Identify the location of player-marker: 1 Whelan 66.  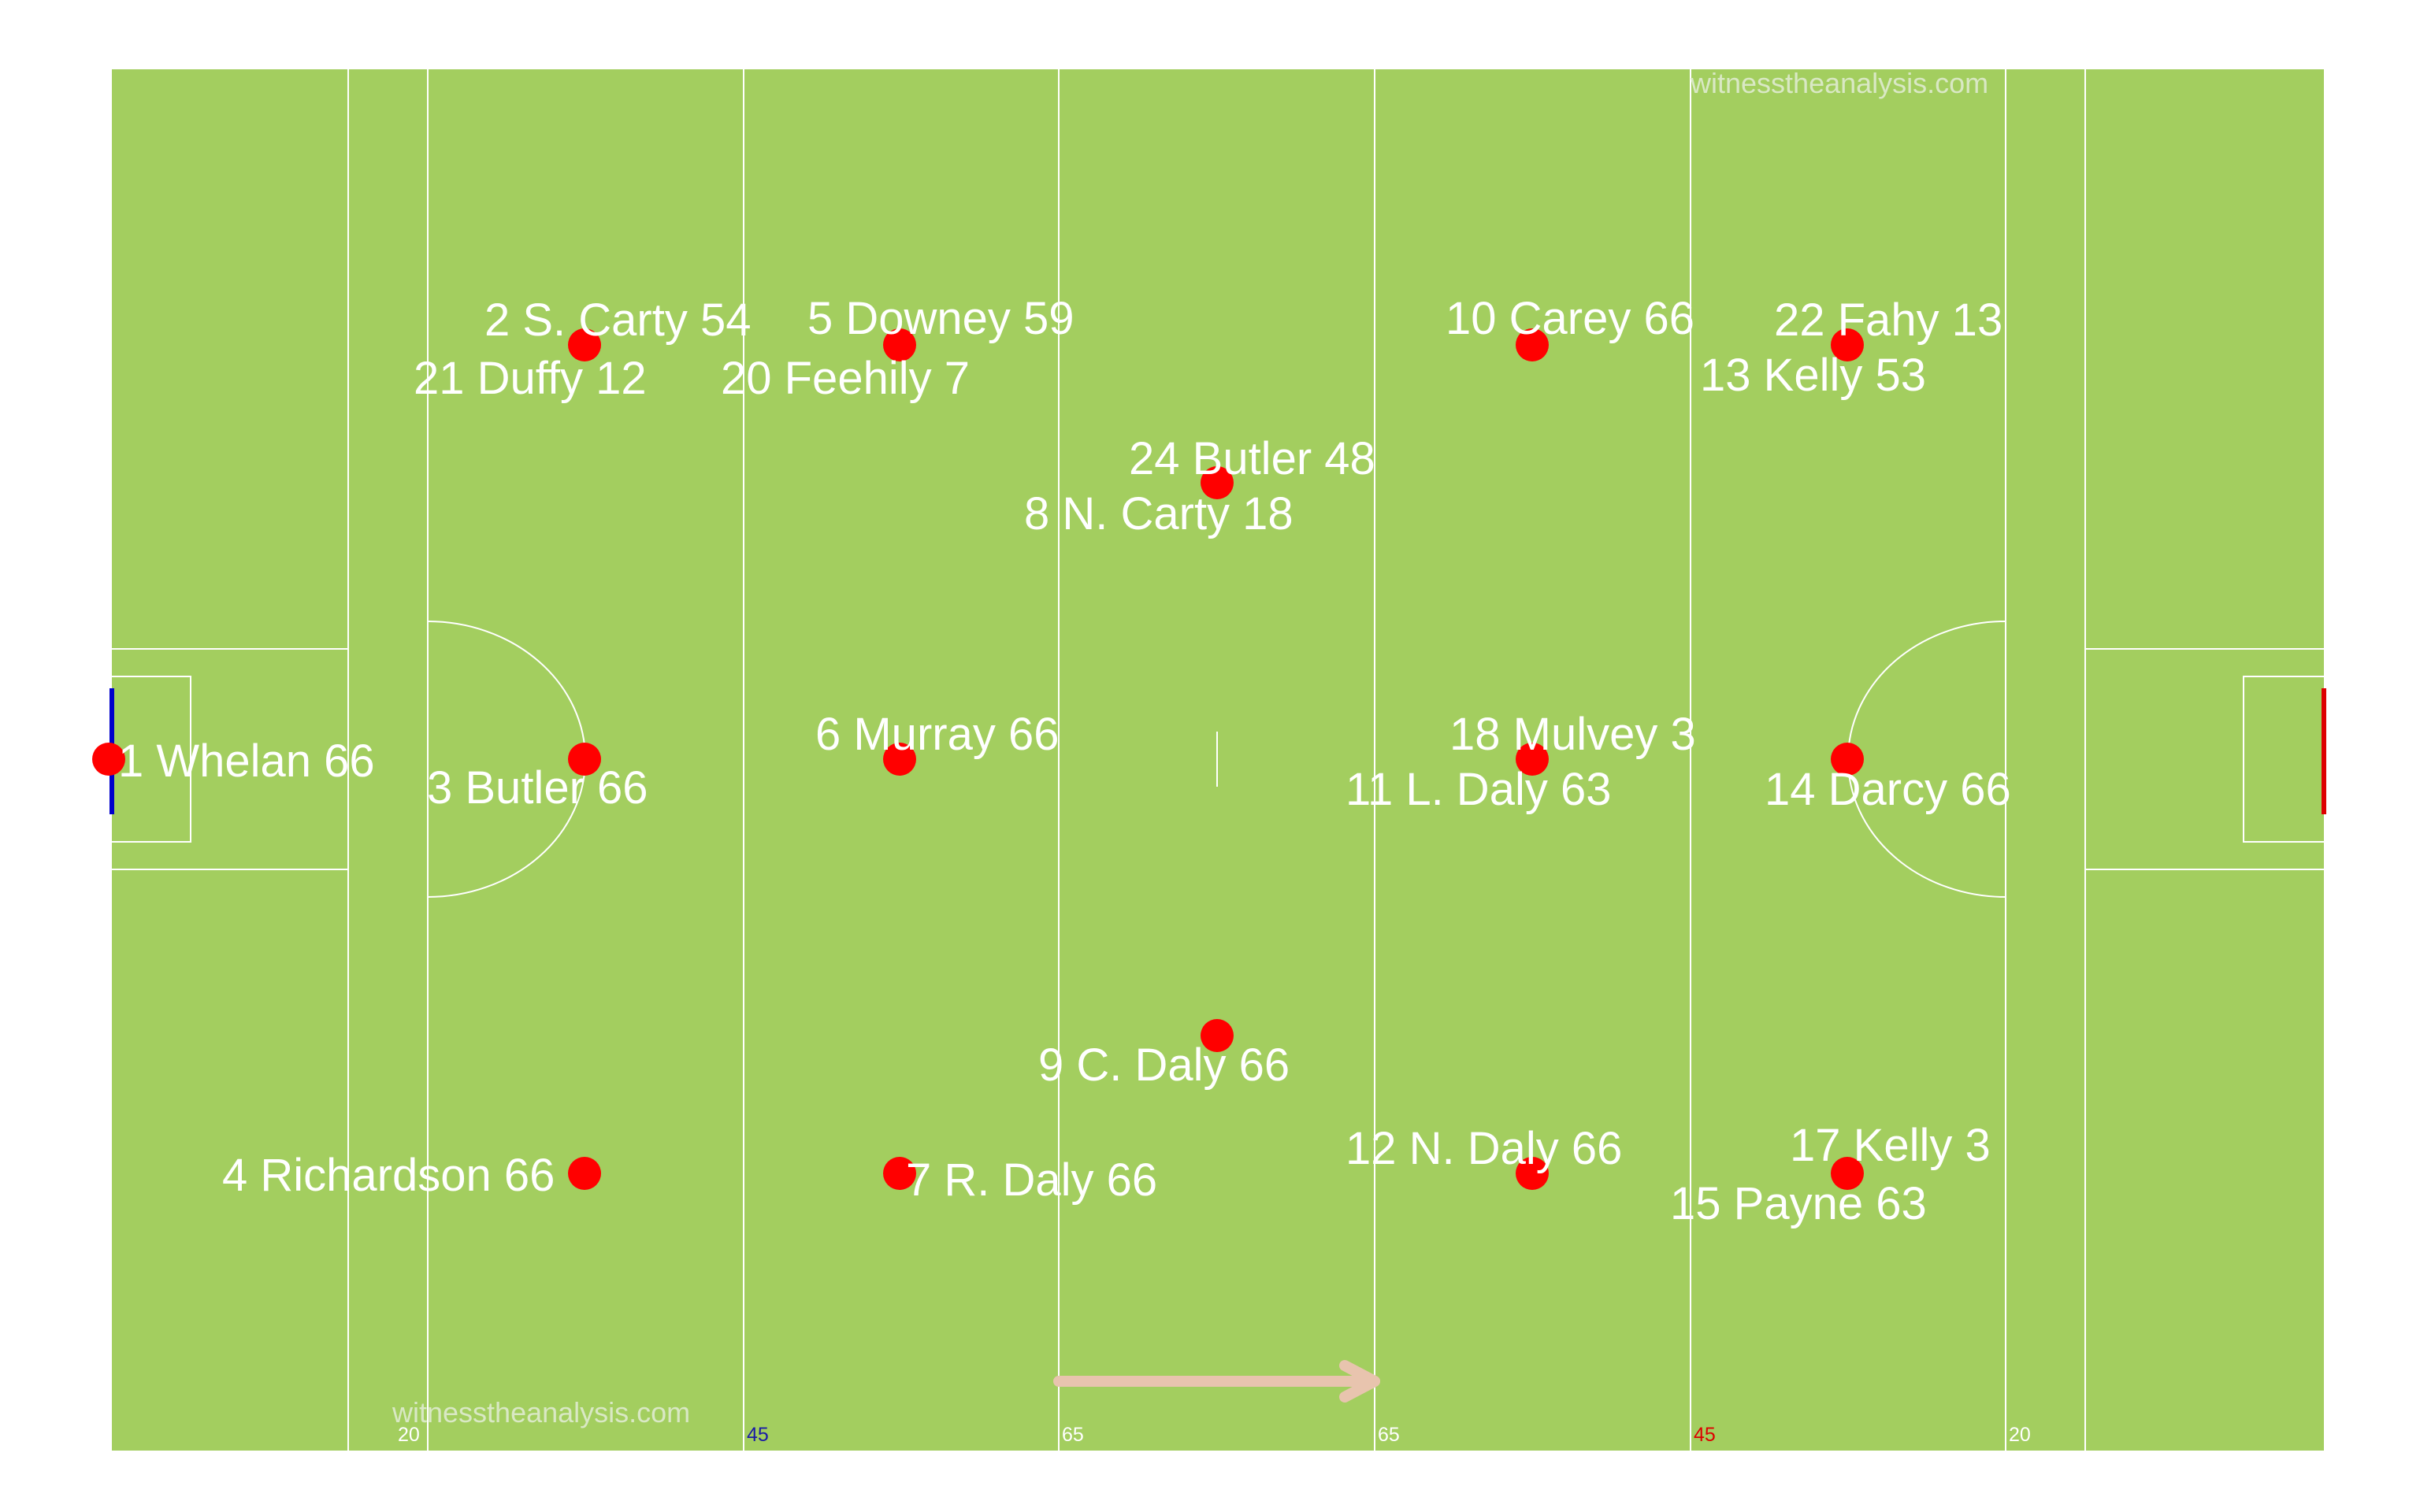
(233, 761).